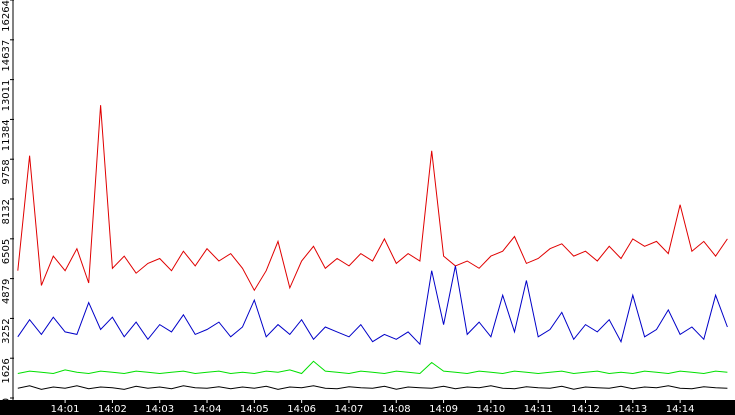 This screenshot has height=415, width=735. I want to click on x-tick-label: 14:12, so click(585, 409).